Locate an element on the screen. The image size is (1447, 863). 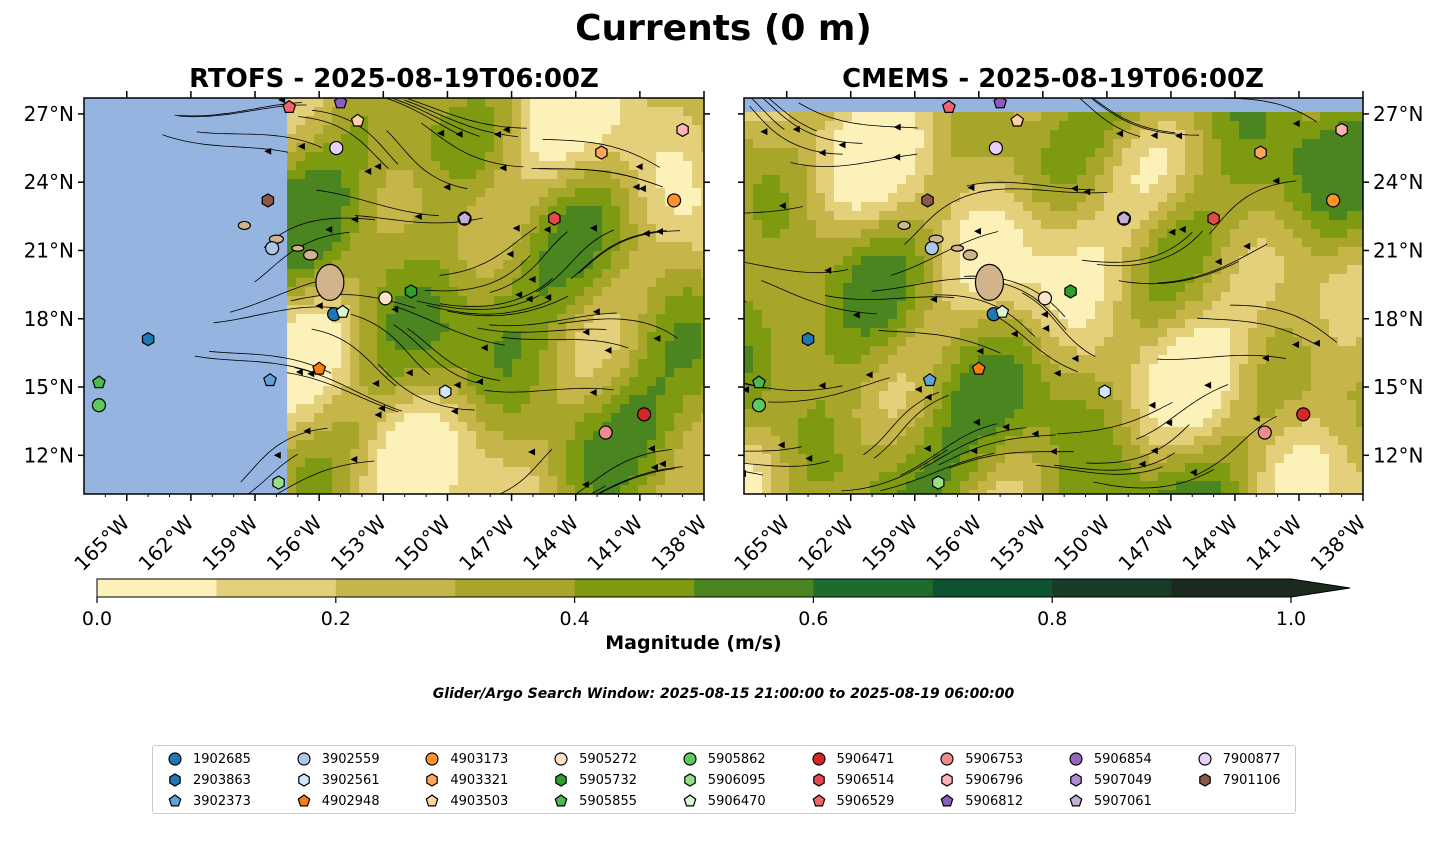
streamline is located at coordinates (353, 301).